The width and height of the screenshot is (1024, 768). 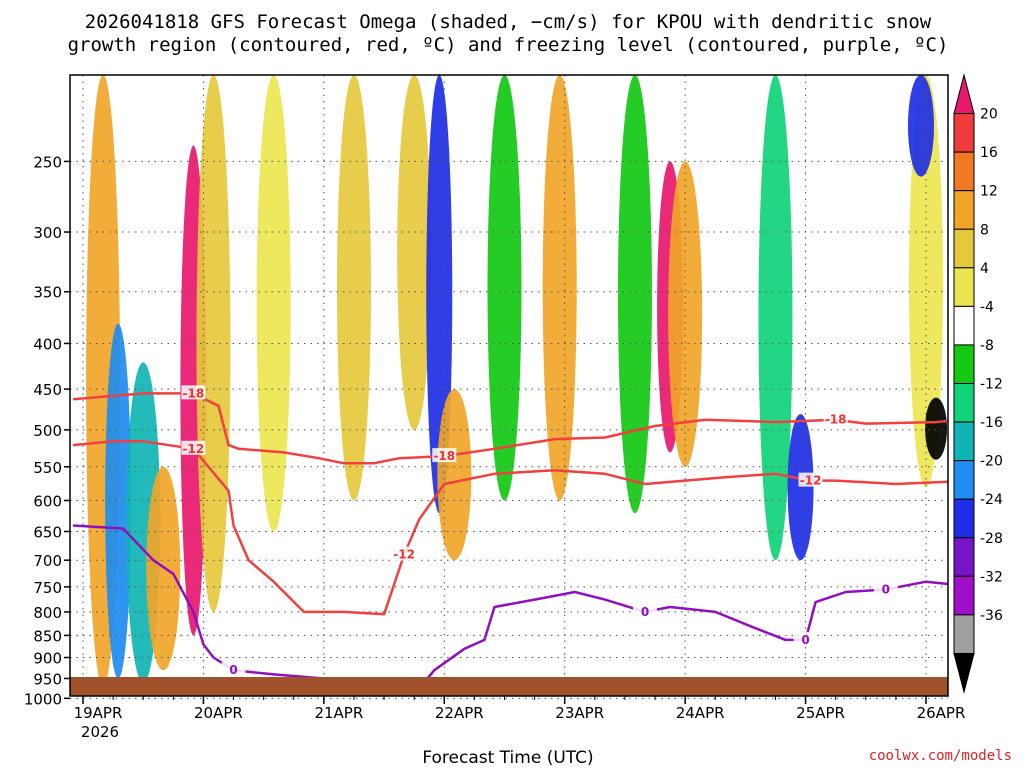 I want to click on colorbar-tick-10: -24, so click(x=991, y=500).